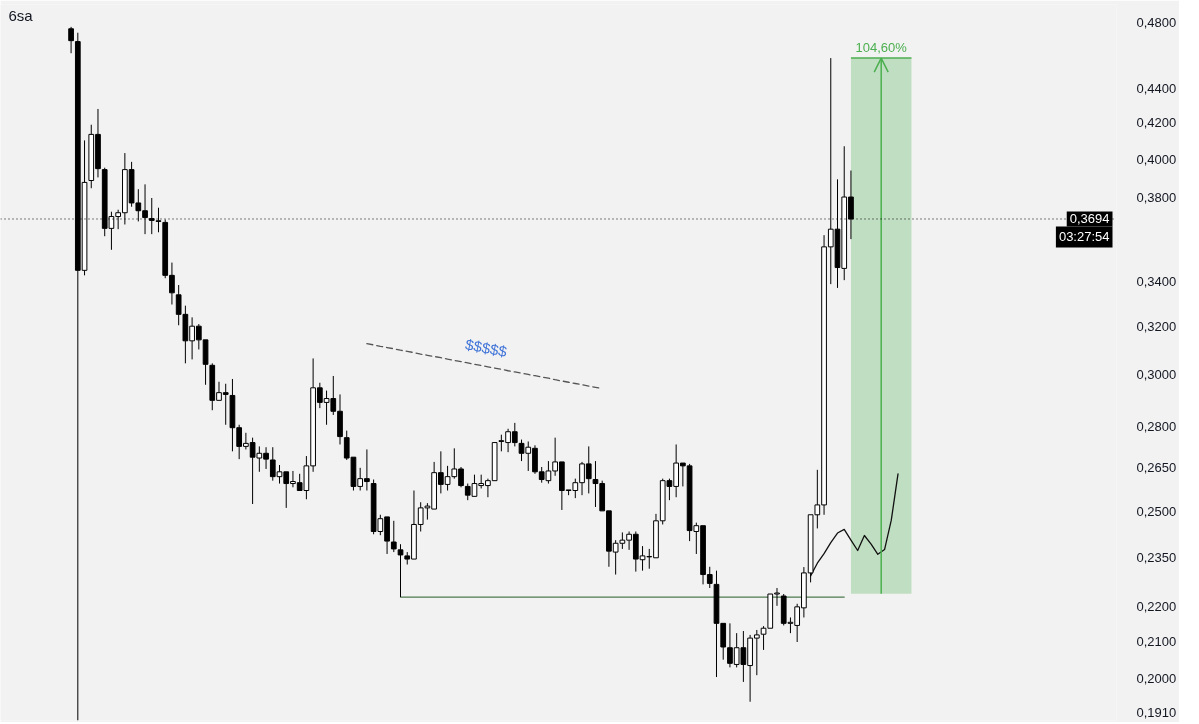  I want to click on y-tick-label: 0,3800, so click(1156, 198).